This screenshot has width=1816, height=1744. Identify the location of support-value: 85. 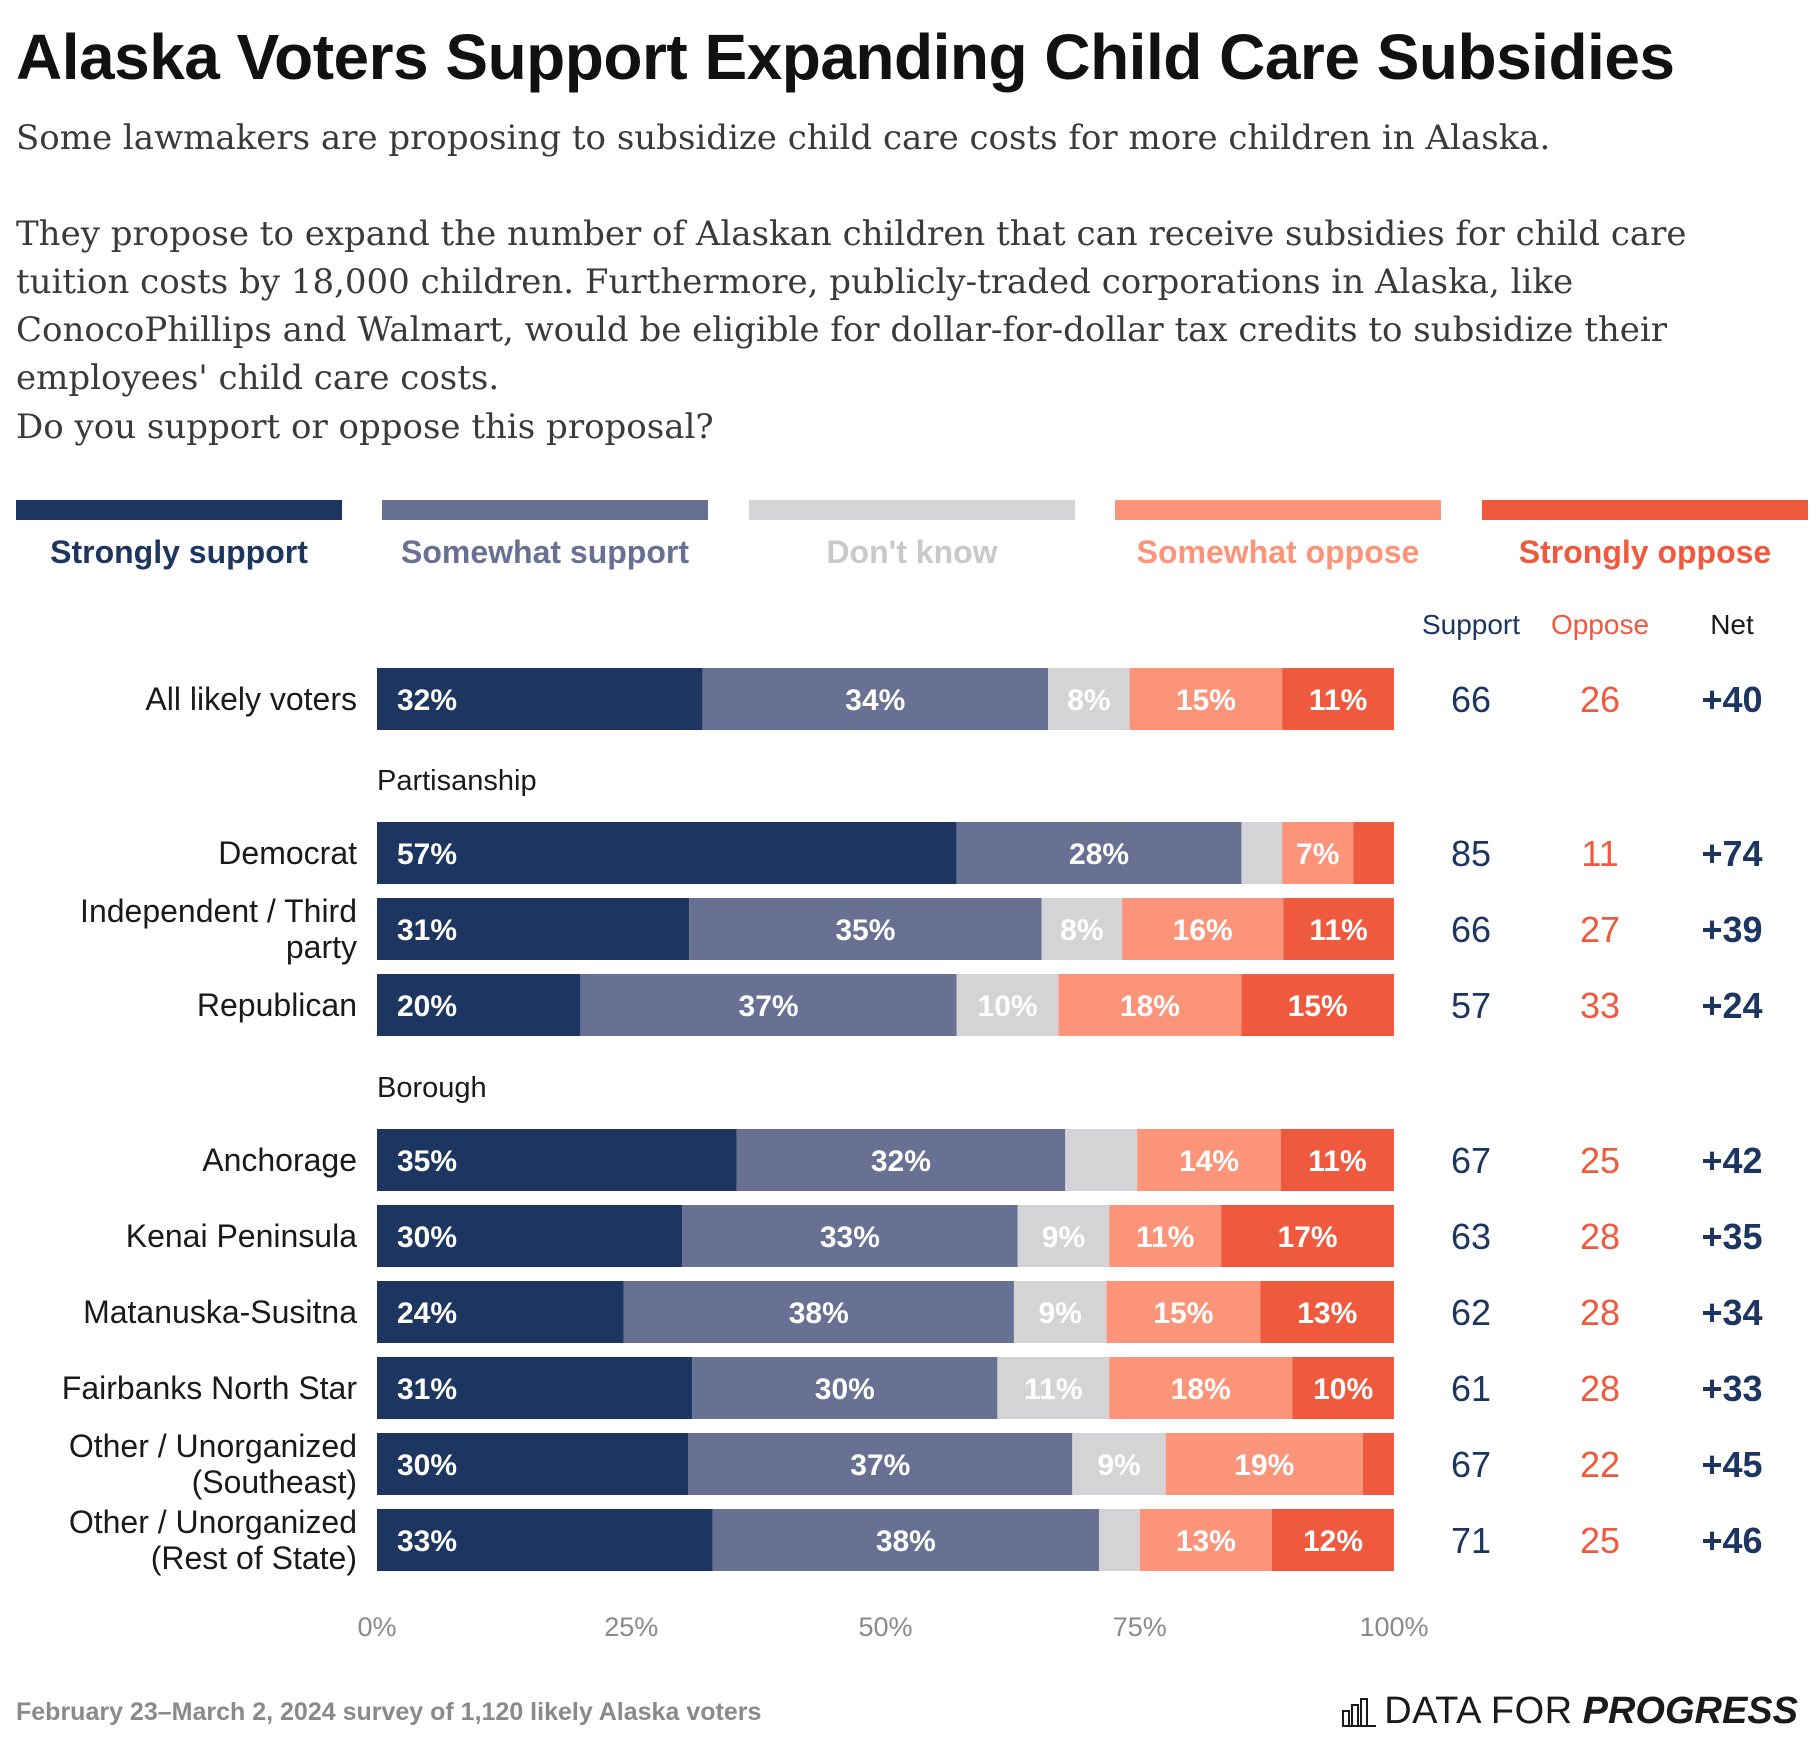
(1471, 853).